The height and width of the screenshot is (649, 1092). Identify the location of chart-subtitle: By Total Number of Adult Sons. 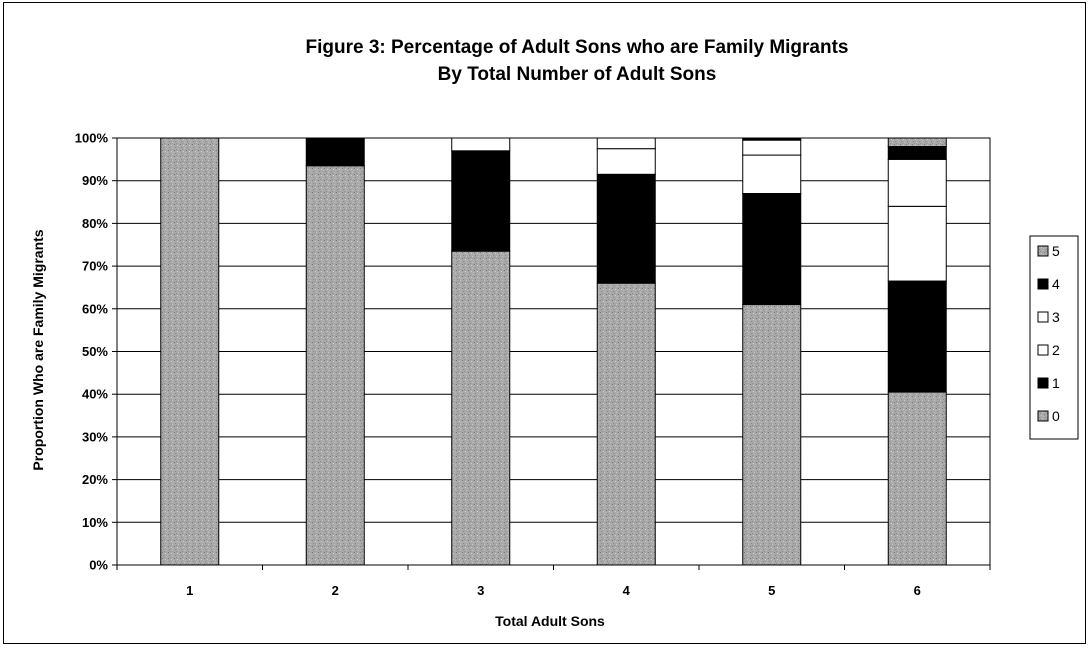
(577, 74).